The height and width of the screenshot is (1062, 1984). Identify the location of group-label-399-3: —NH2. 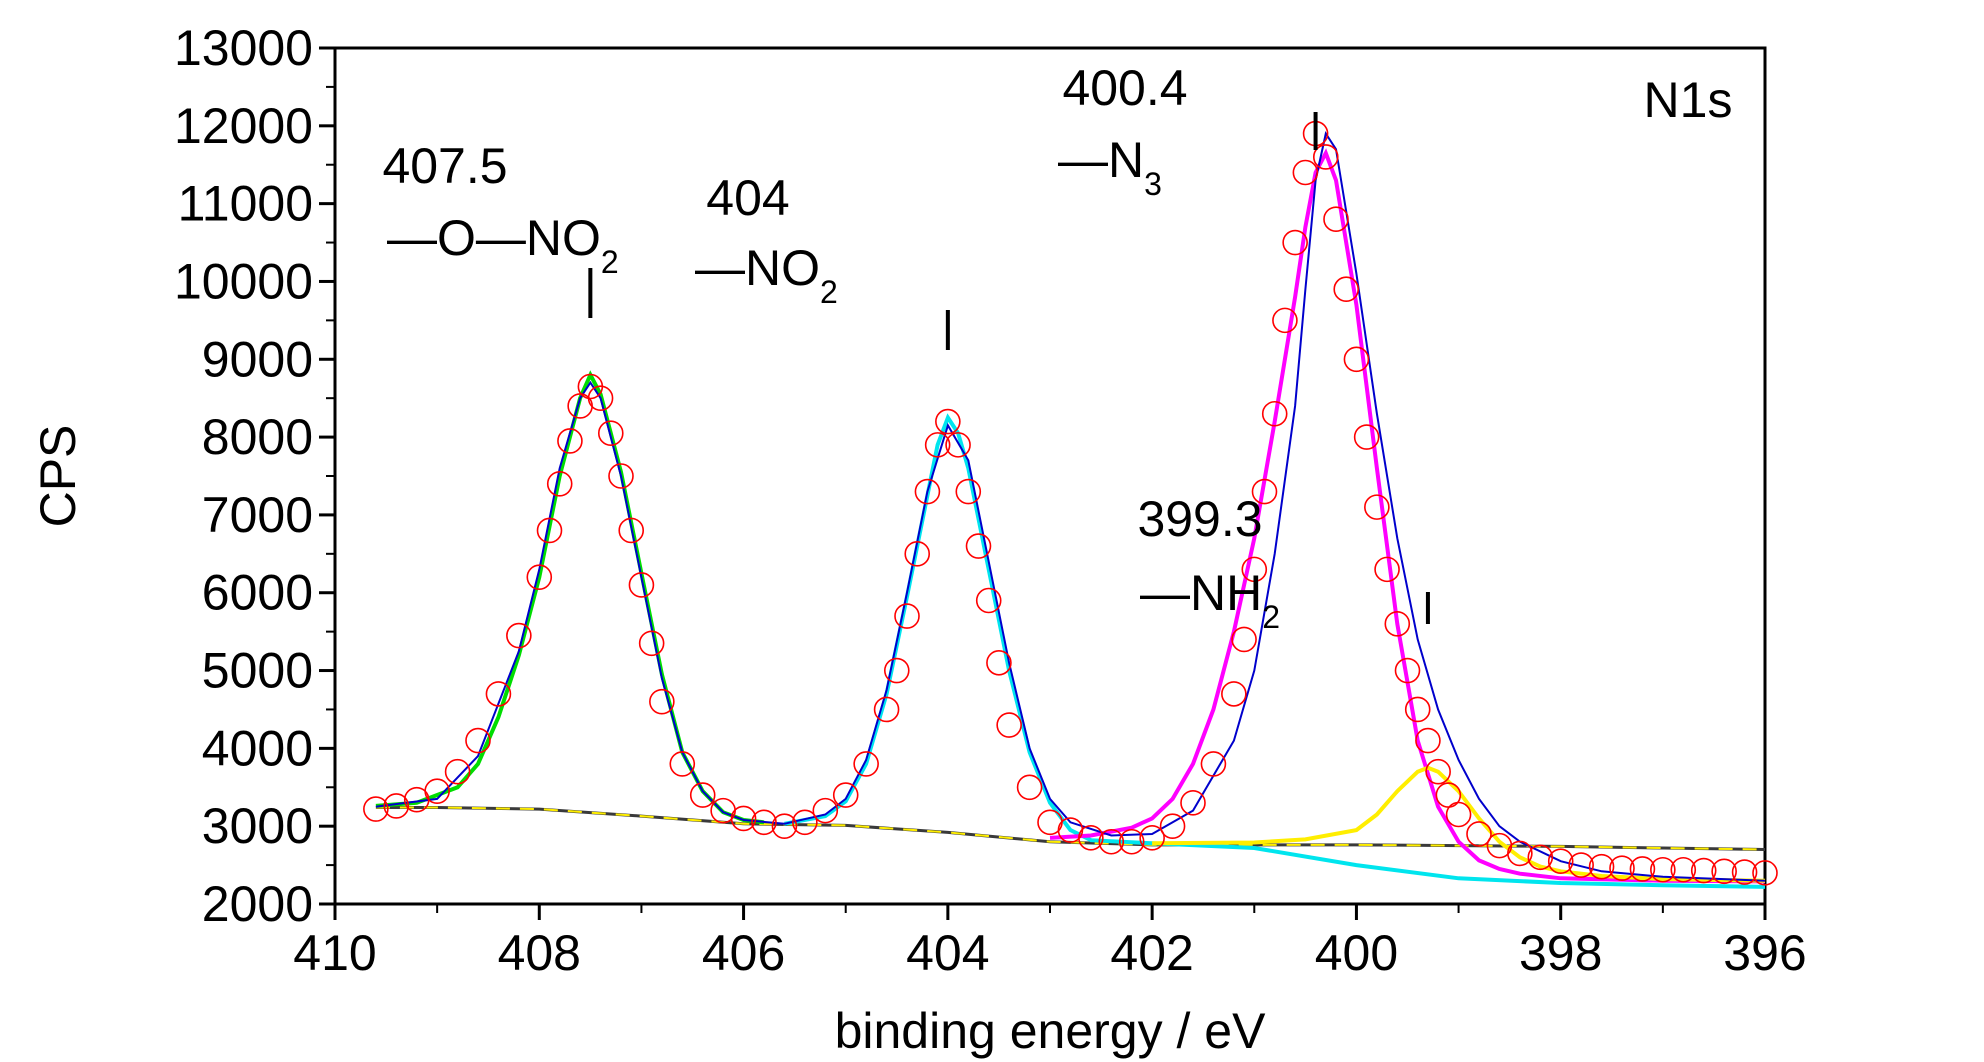
(1210, 600).